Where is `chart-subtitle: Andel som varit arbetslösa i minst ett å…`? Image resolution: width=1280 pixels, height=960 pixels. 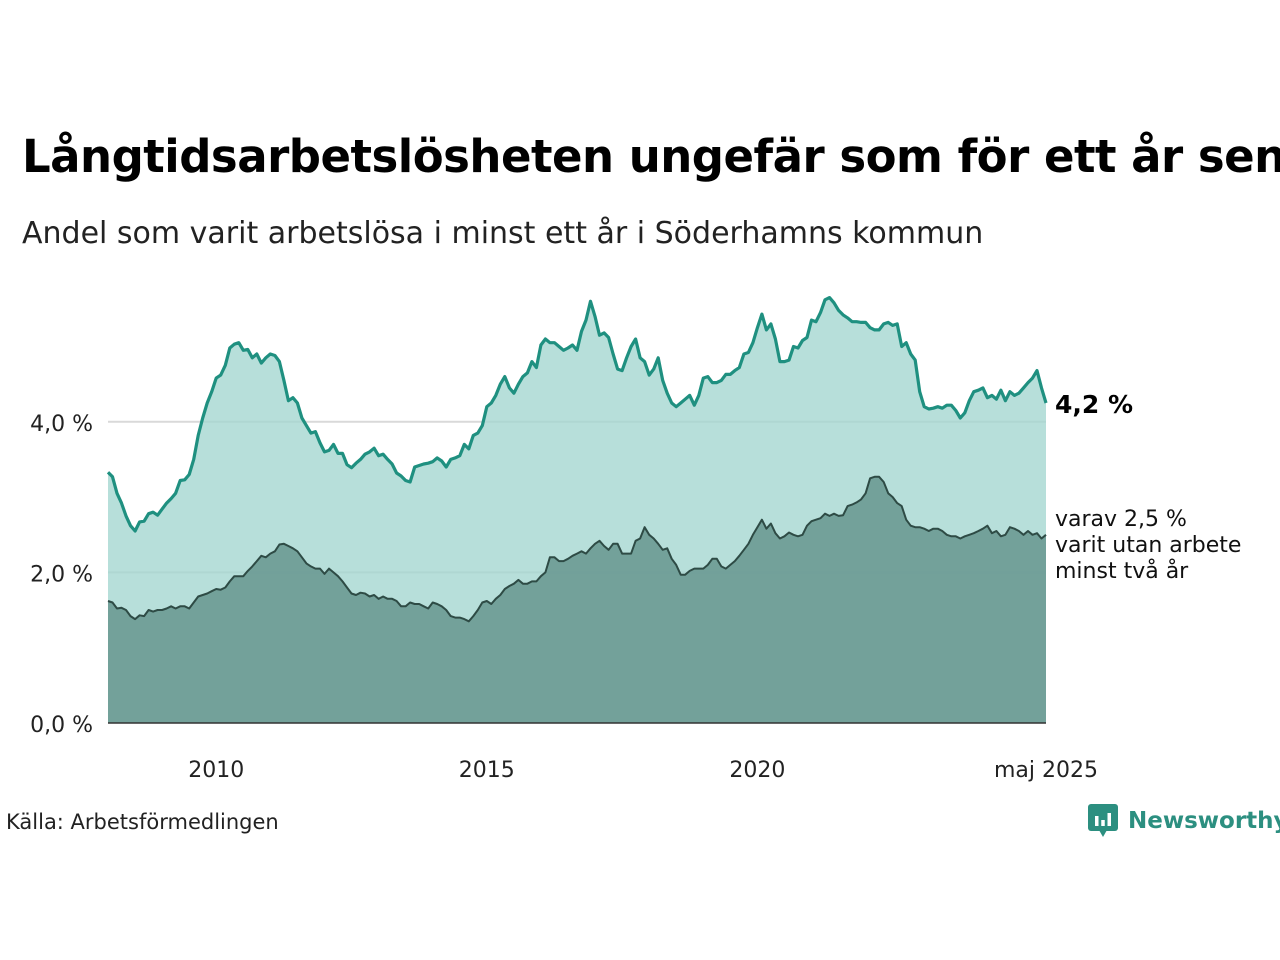
chart-subtitle: Andel som varit arbetslösa i minst ett å… is located at coordinates (503, 233).